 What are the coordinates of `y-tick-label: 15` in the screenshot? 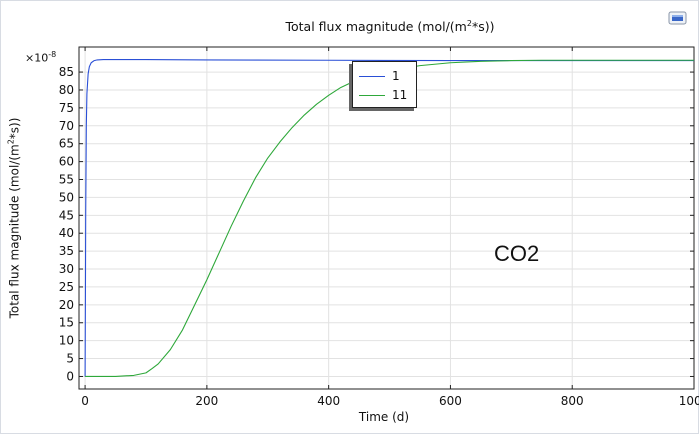 It's located at (66, 323).